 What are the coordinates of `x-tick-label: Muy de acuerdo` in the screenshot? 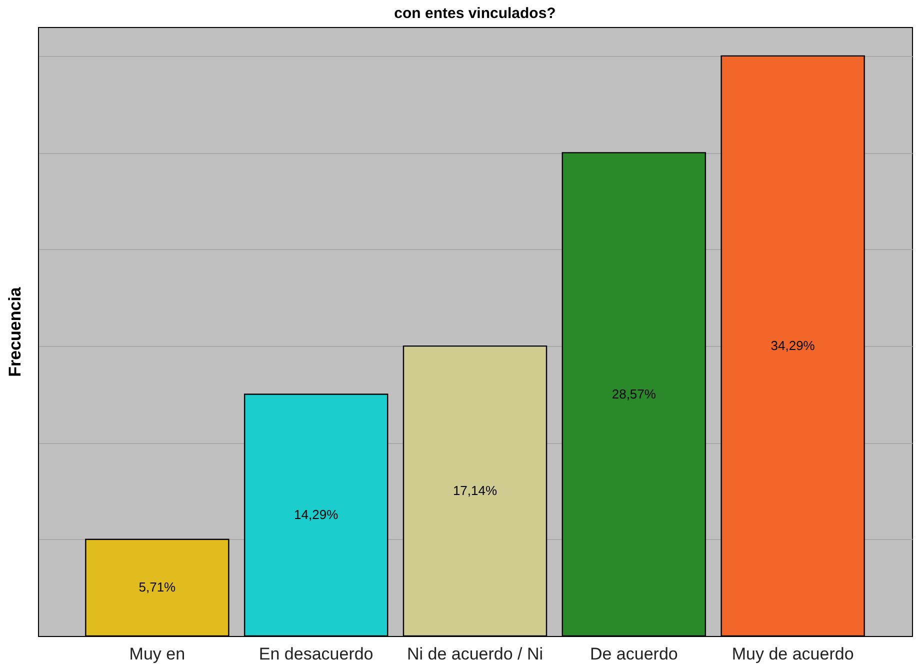 It's located at (793, 654).